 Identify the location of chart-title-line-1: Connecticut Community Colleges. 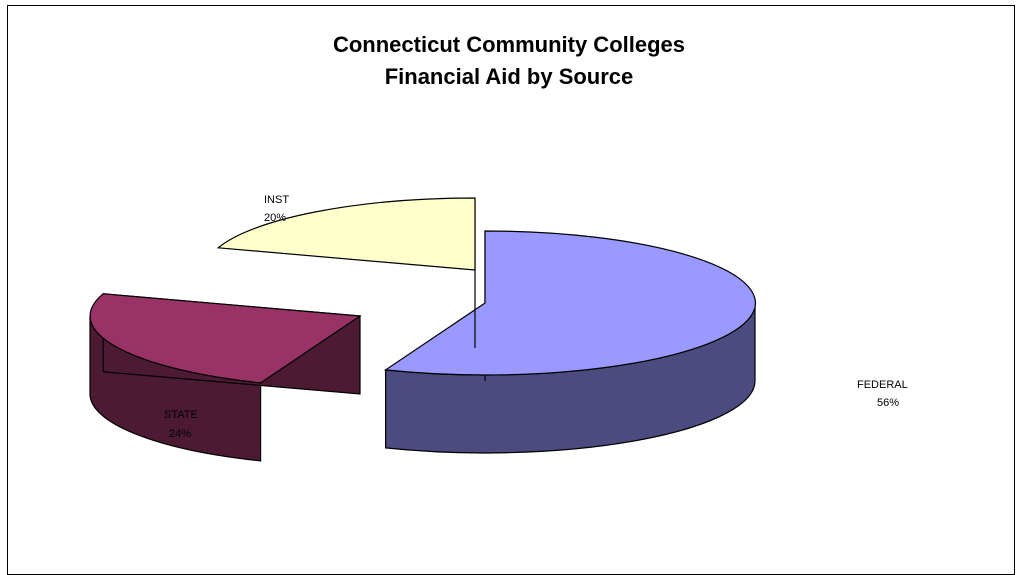
(509, 44).